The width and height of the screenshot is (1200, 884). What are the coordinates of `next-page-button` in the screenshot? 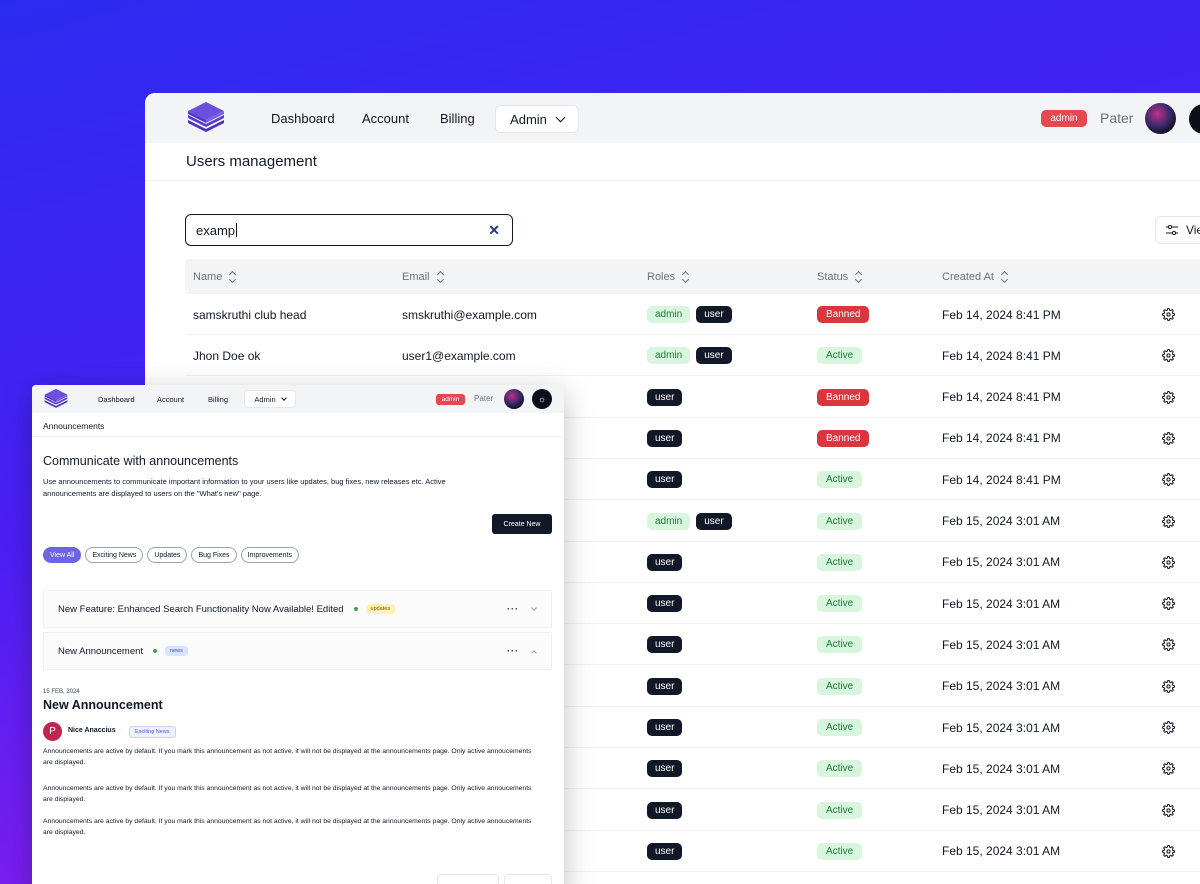 It's located at (528, 879).